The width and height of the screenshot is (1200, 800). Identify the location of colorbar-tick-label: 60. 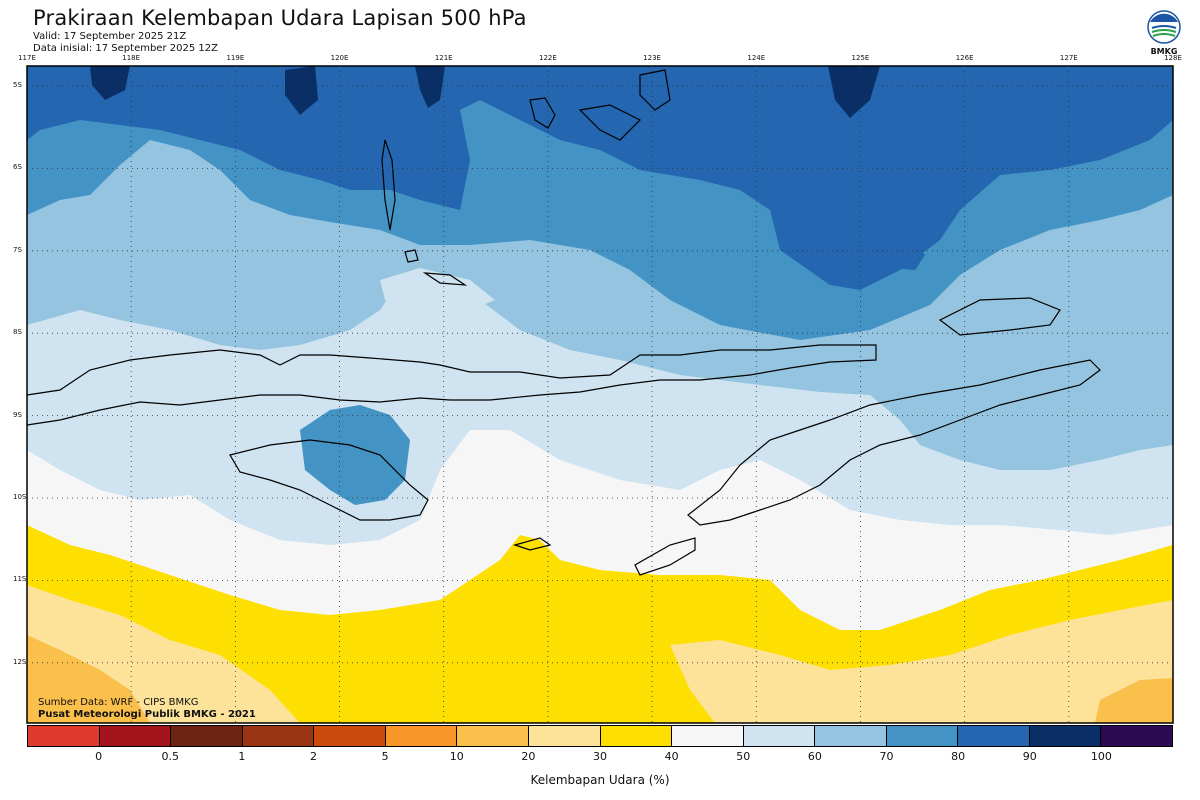
(814, 756).